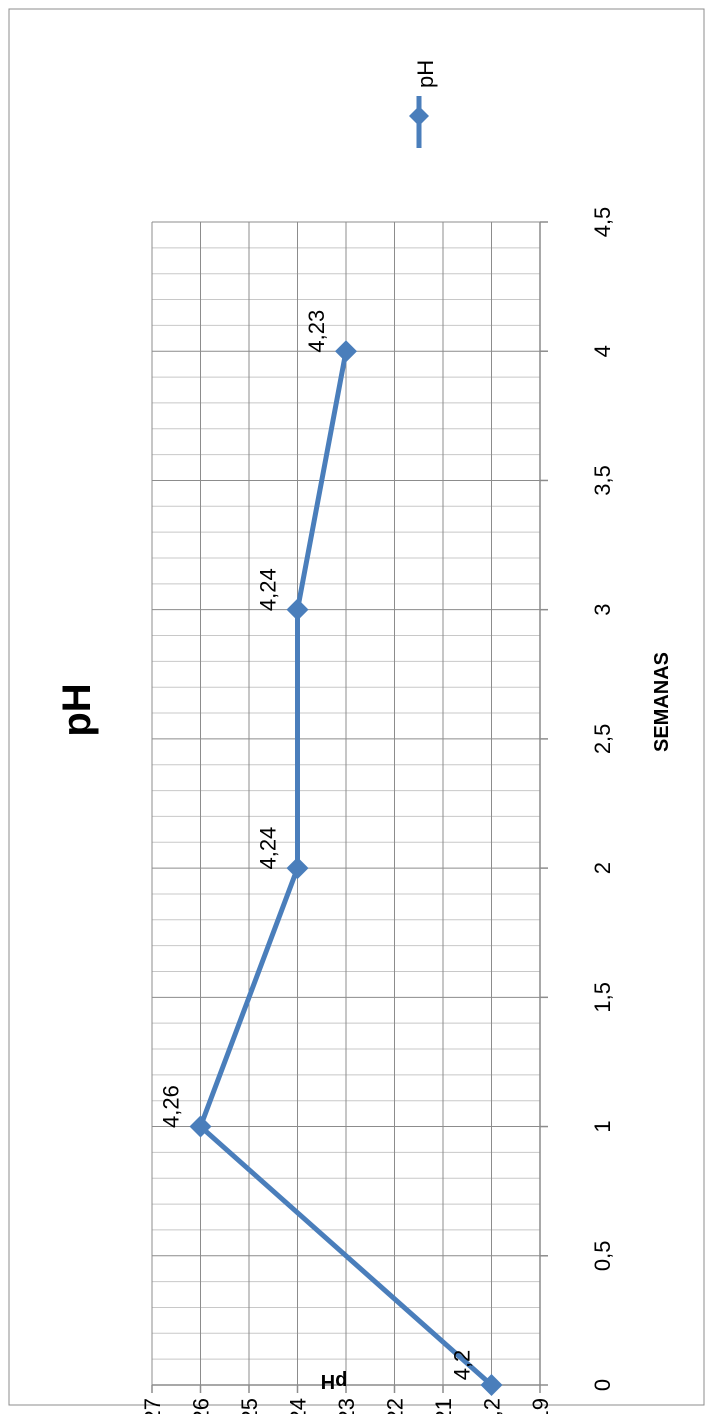 This screenshot has width=713, height=1419. Describe the element at coordinates (602, 1255) in the screenshot. I see `weeks-tick-label: 0,5` at that location.